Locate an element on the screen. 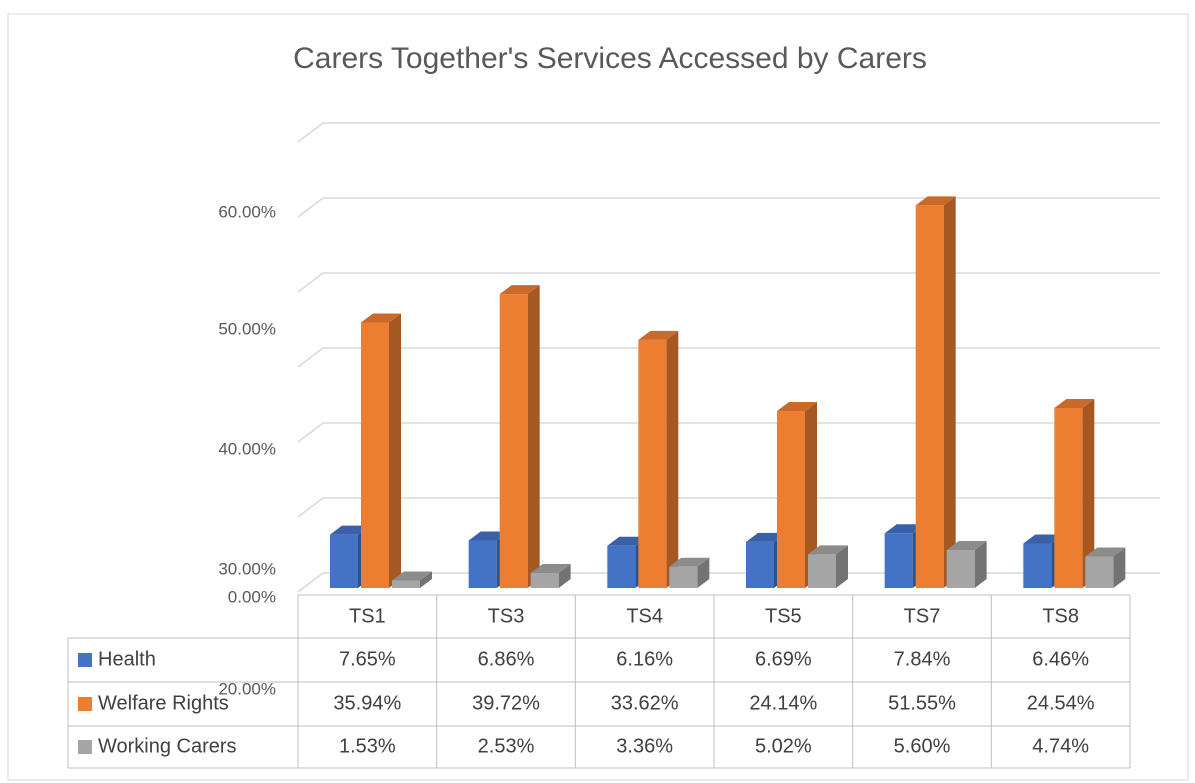 The height and width of the screenshot is (783, 1195). table-cell: 6.86% is located at coordinates (506, 659).